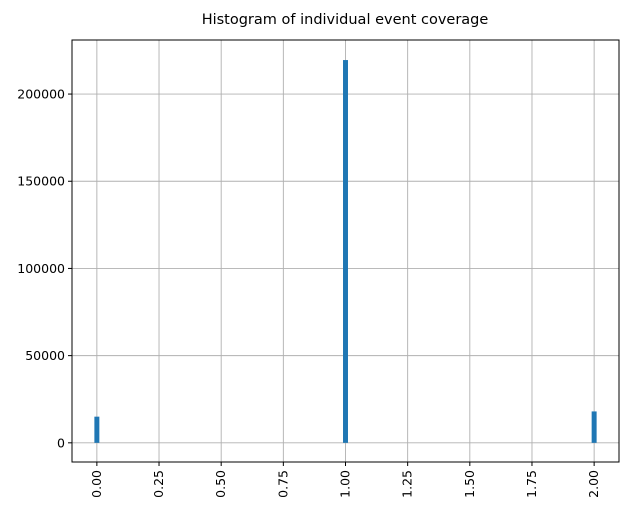 This screenshot has height=513, width=630. I want to click on x-tick-label: 1.75, so click(531, 484).